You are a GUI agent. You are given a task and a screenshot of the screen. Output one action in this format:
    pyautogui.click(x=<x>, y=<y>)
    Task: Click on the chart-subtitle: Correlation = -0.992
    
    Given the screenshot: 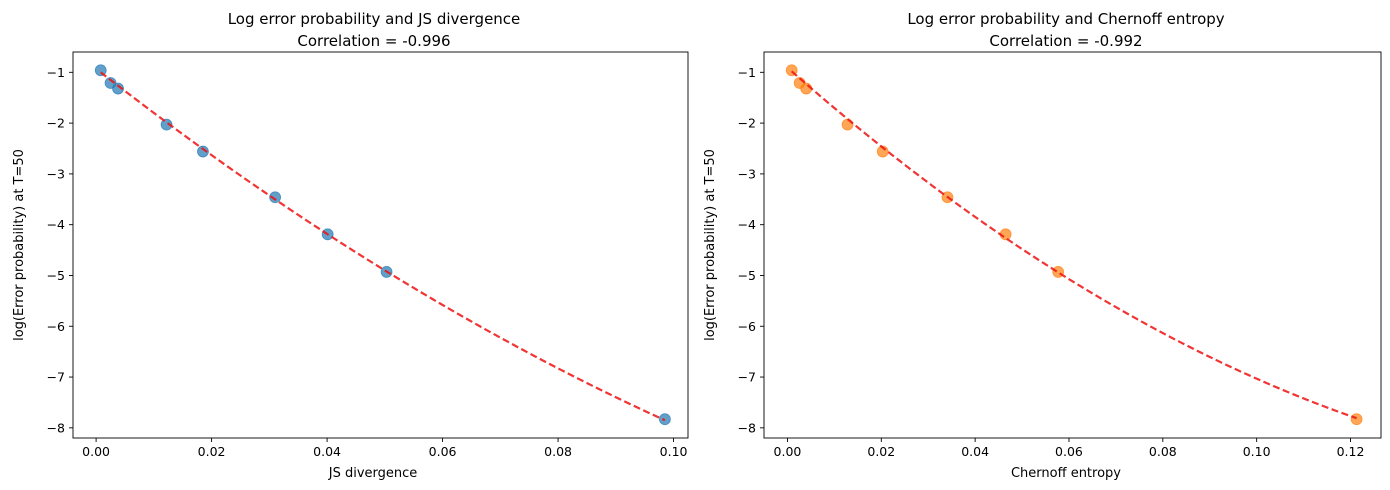 What is the action you would take?
    pyautogui.click(x=1065, y=41)
    